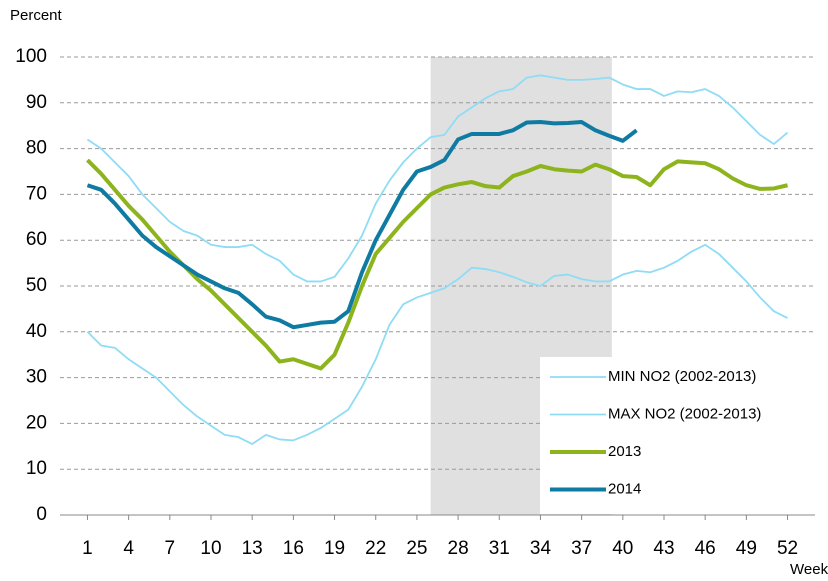 This screenshot has width=828, height=581. What do you see at coordinates (36, 422) in the screenshot?
I see `y-tick-label: 20` at bounding box center [36, 422].